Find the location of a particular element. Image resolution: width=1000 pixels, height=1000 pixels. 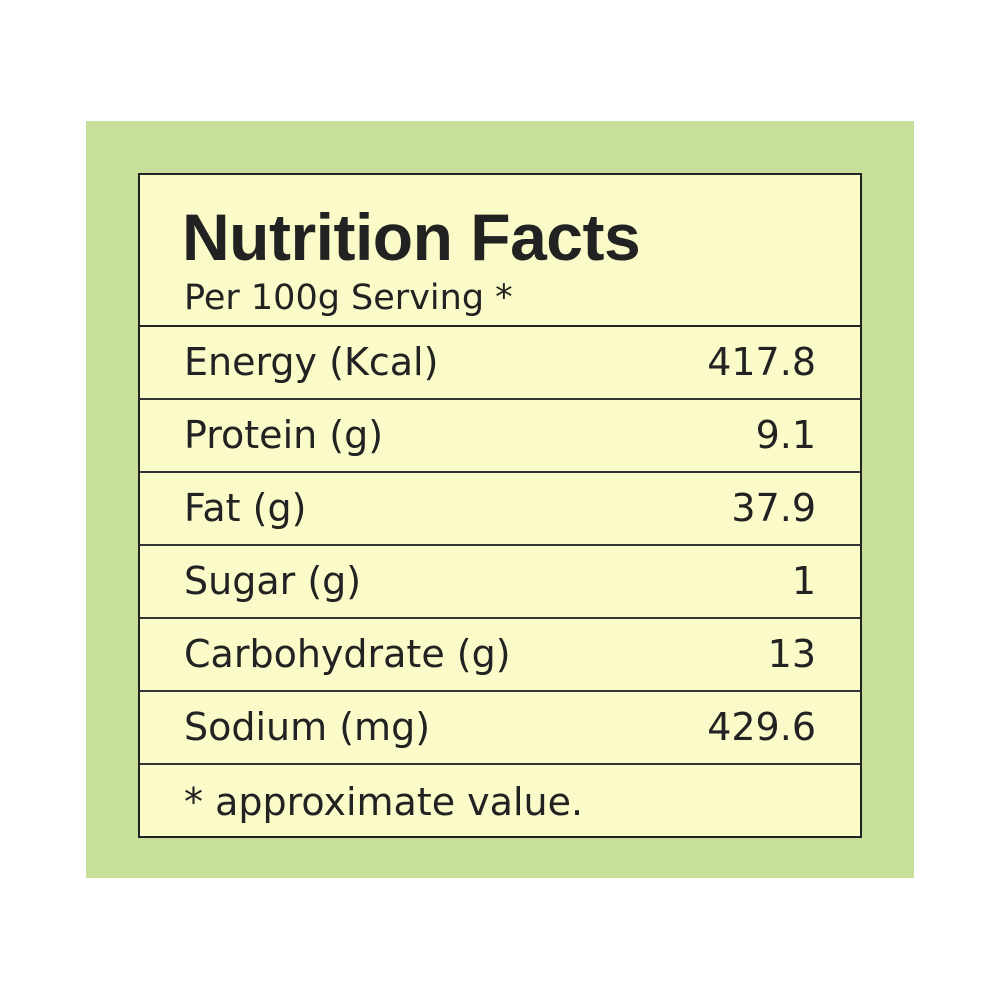

nutrient-name: Sodium (mg) is located at coordinates (307, 727).